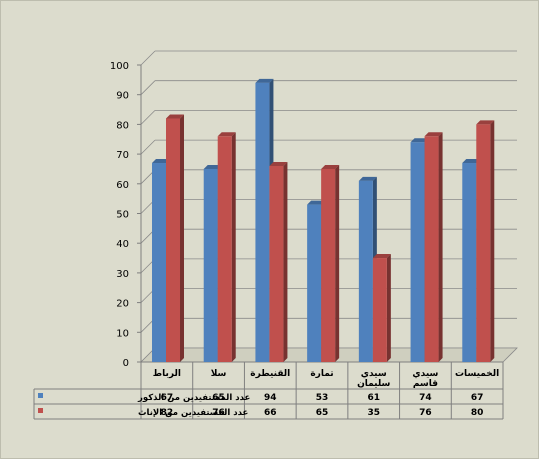 The image size is (539, 460). Describe the element at coordinates (373, 413) in the screenshot. I see `data-label: 35` at that location.